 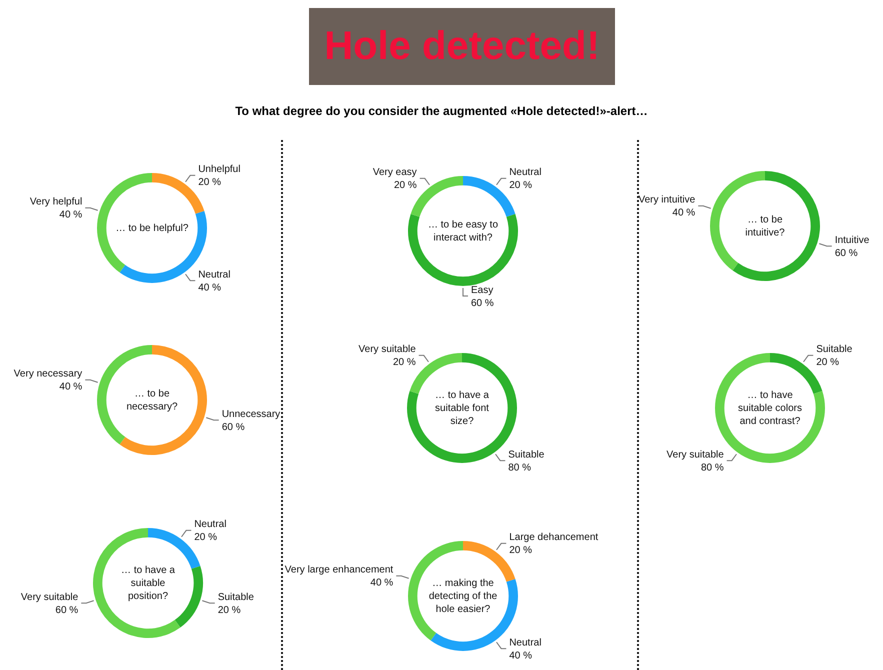 I want to click on text: Hole detected!, so click(x=462, y=46).